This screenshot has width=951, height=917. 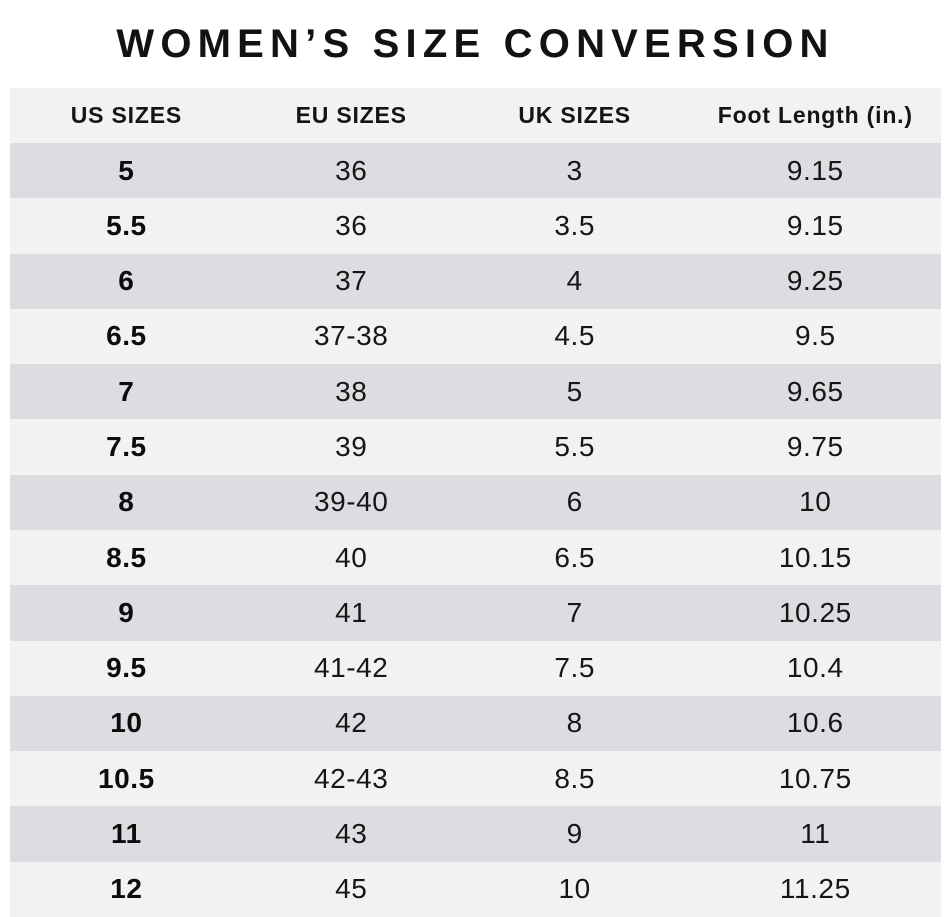 I want to click on table-row: 5.5 36 3.5 9.15, so click(x=475, y=226).